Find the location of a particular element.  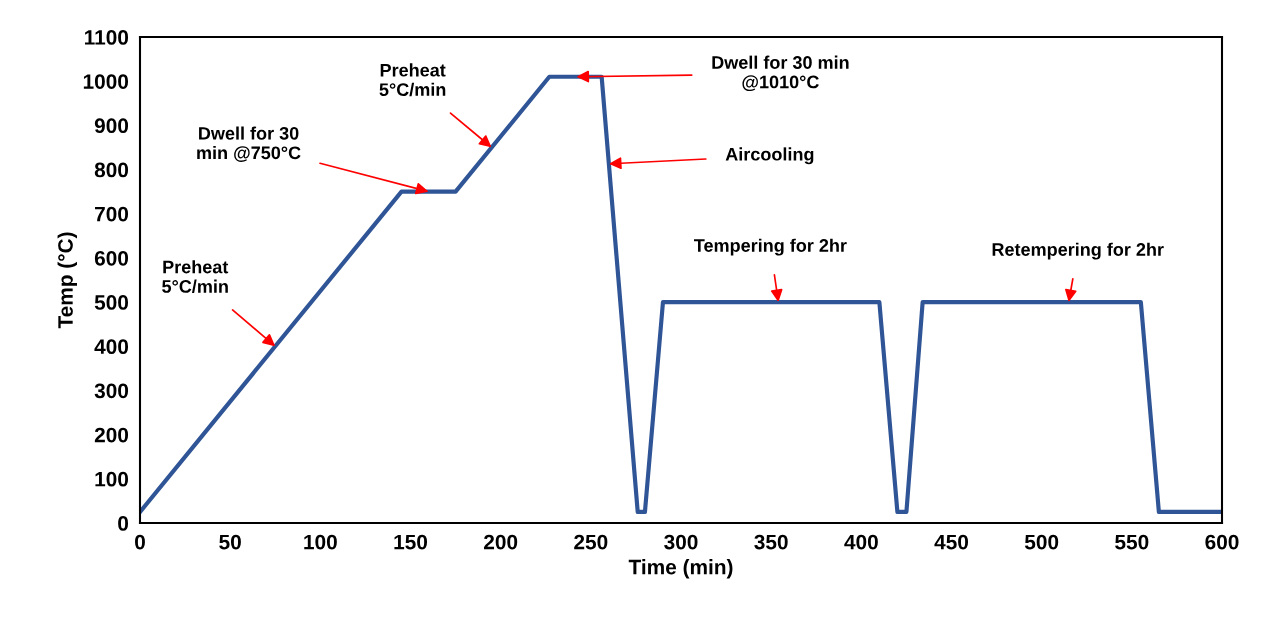

x-tick-label: 500 is located at coordinates (1041, 542).